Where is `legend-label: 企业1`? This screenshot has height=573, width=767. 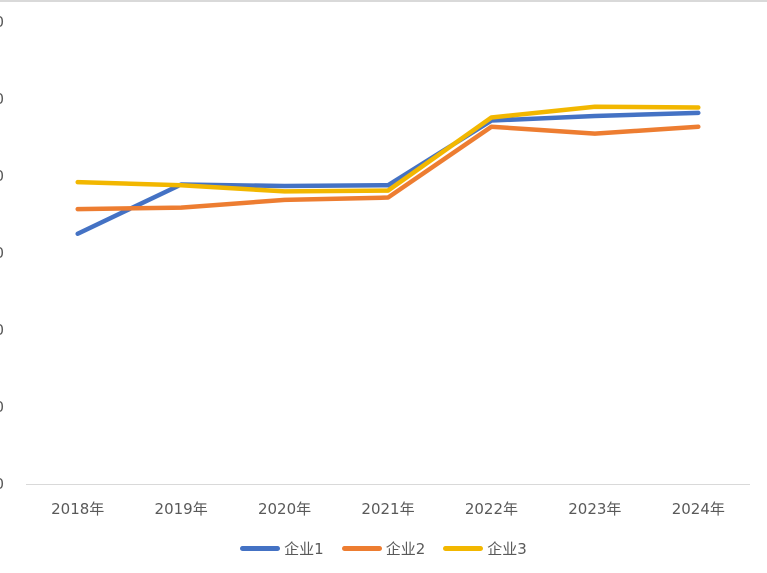 legend-label: 企业1 is located at coordinates (304, 548).